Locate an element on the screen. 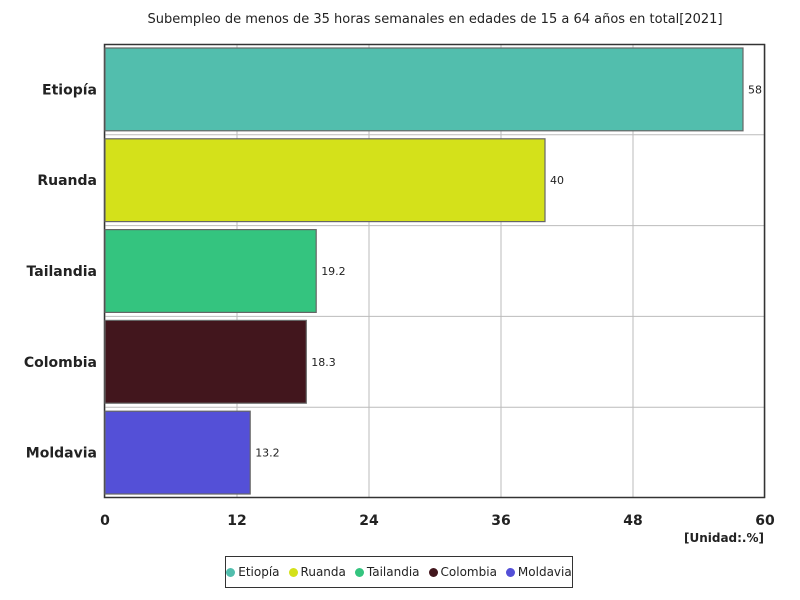  legend-item: Moldavia is located at coordinates (538, 572).